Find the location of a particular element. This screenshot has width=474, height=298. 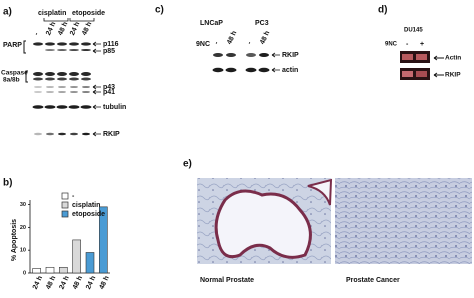

row-label: 8a/8b is located at coordinates (11, 80).